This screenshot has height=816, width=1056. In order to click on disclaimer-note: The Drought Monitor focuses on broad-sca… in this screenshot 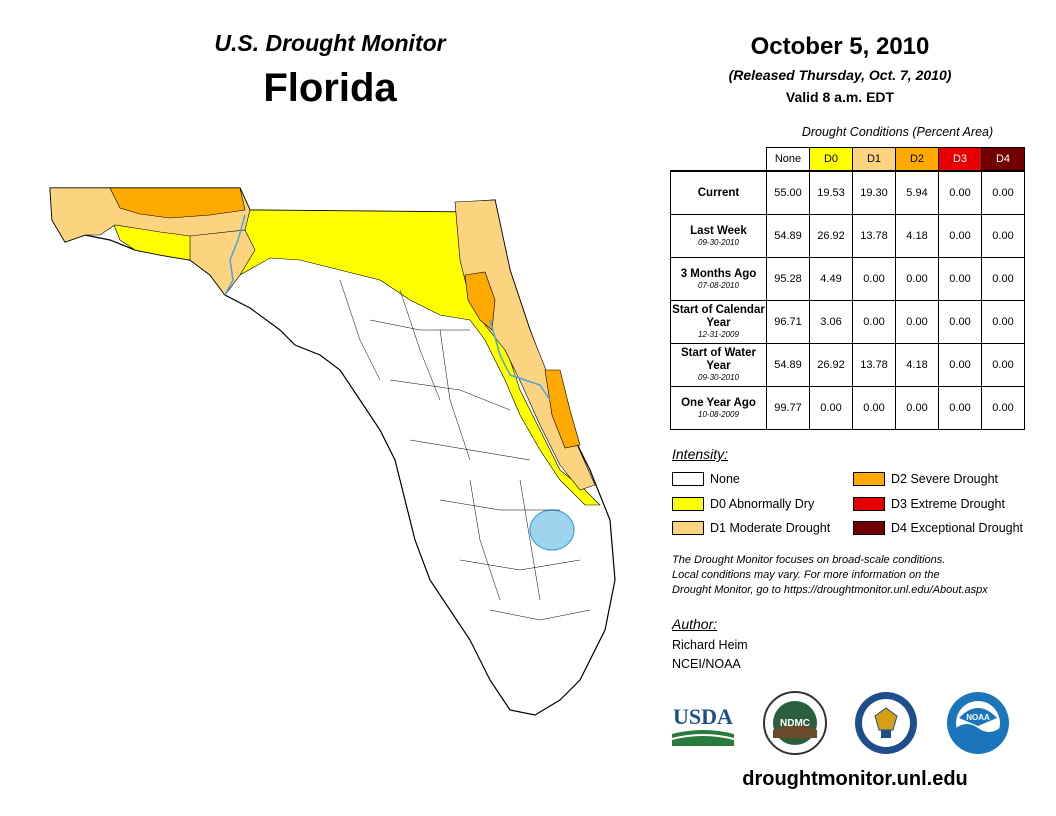, I will do `click(862, 575)`.